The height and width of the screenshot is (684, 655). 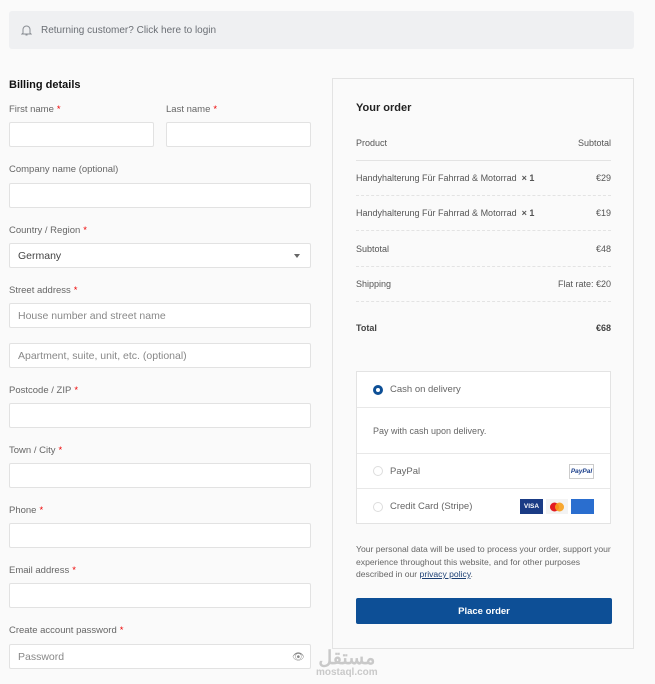 What do you see at coordinates (378, 389) in the screenshot?
I see `cod-radio` at bounding box center [378, 389].